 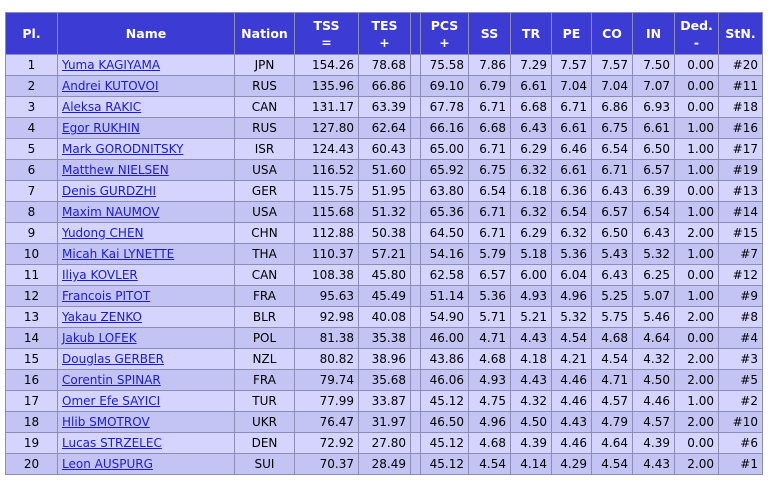 I want to click on cell: 4.75, so click(x=489, y=401).